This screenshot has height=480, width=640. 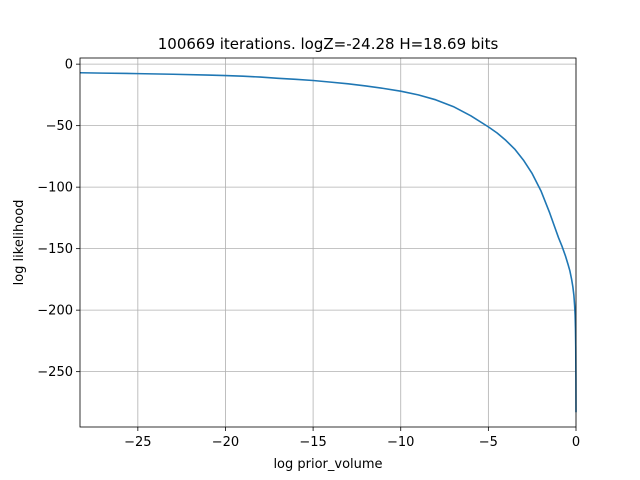 What do you see at coordinates (576, 442) in the screenshot?
I see `x-tick-label: 0` at bounding box center [576, 442].